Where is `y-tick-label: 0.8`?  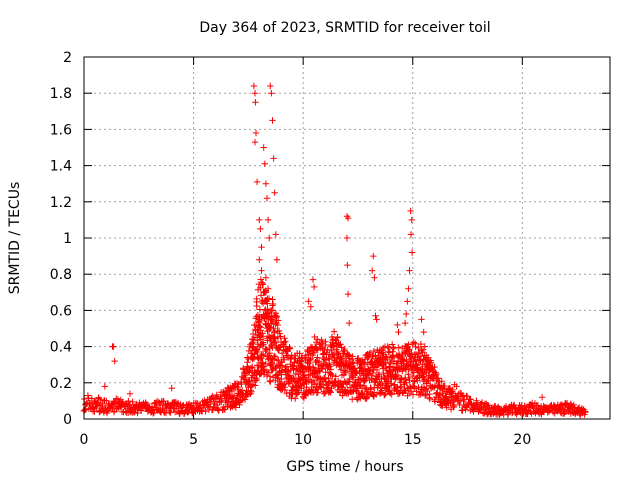 y-tick-label: 0.8 is located at coordinates (61, 275).